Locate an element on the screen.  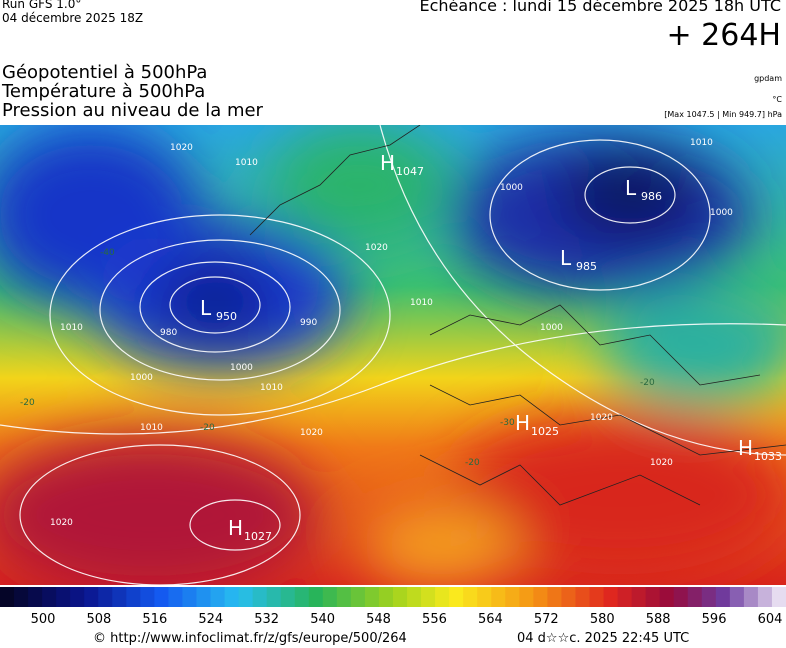
colorbar-tick: 524 is located at coordinates (210, 619).